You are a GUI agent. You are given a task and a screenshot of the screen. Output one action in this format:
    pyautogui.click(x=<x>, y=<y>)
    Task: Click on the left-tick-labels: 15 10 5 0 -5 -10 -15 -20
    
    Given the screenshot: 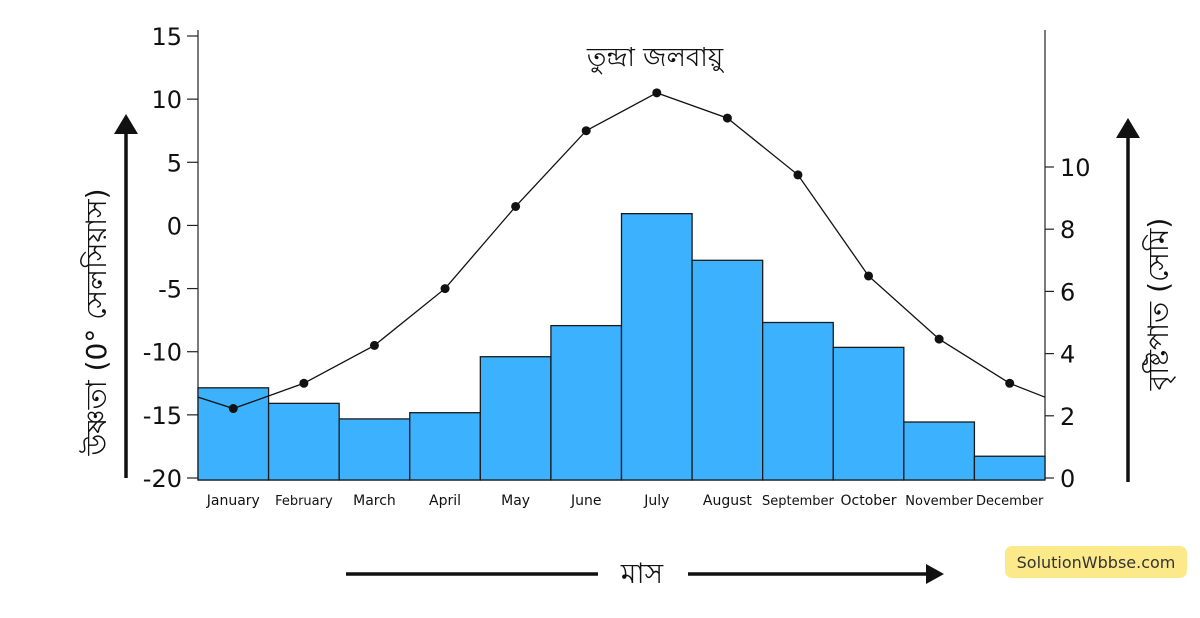 What is the action you would take?
    pyautogui.click(x=170, y=258)
    